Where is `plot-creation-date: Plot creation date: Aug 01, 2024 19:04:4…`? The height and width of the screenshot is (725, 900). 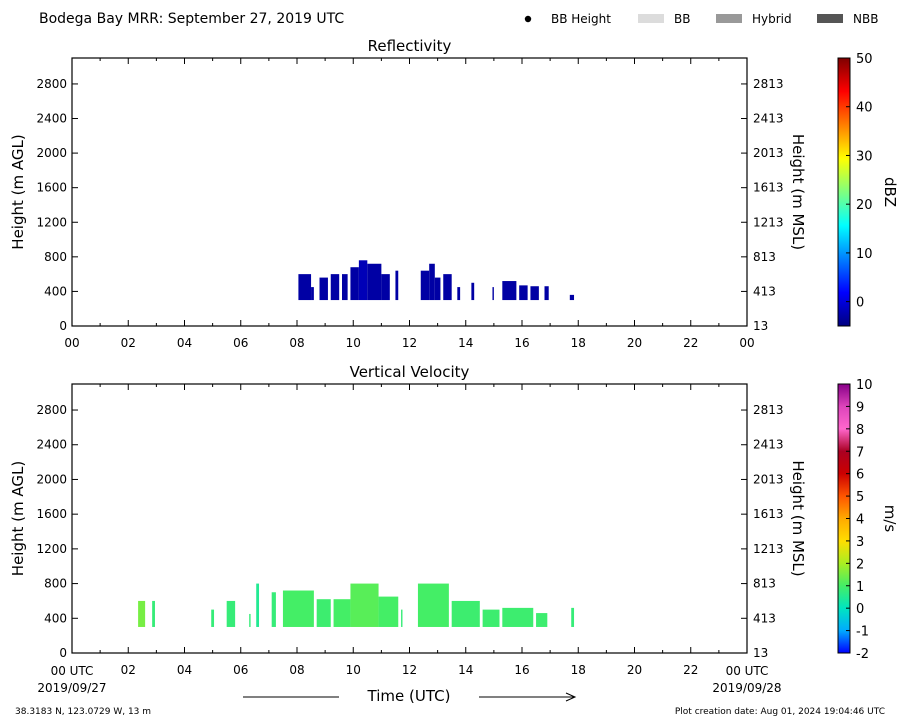 plot-creation-date: Plot creation date: Aug 01, 2024 19:04:4… is located at coordinates (780, 712).